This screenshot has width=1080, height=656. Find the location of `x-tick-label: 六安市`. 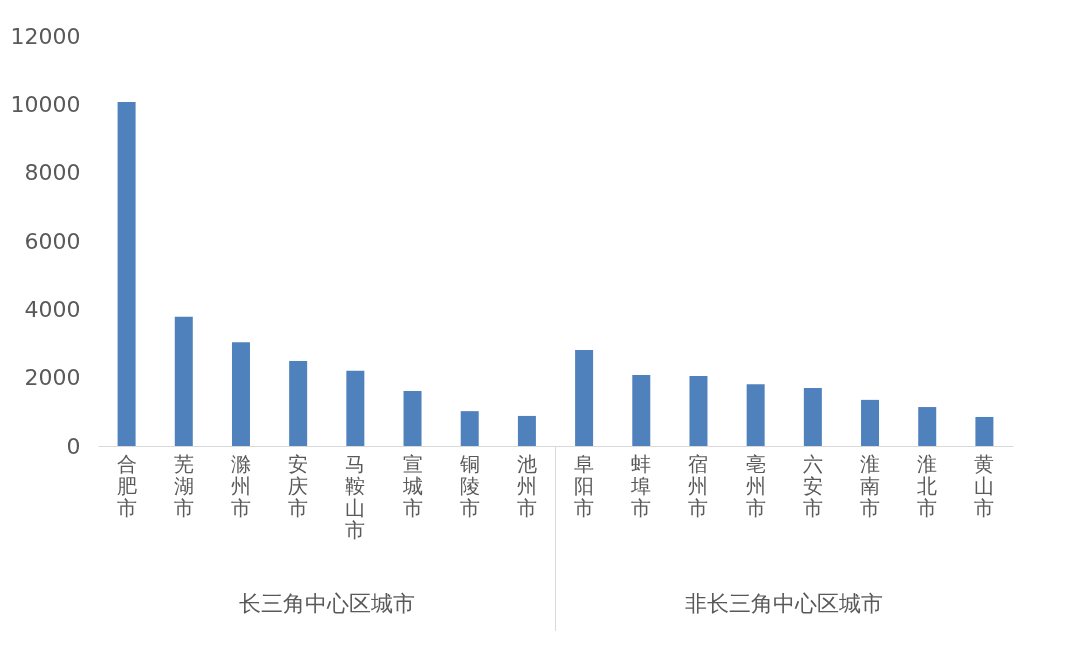

x-tick-label: 六安市 is located at coordinates (812, 485).